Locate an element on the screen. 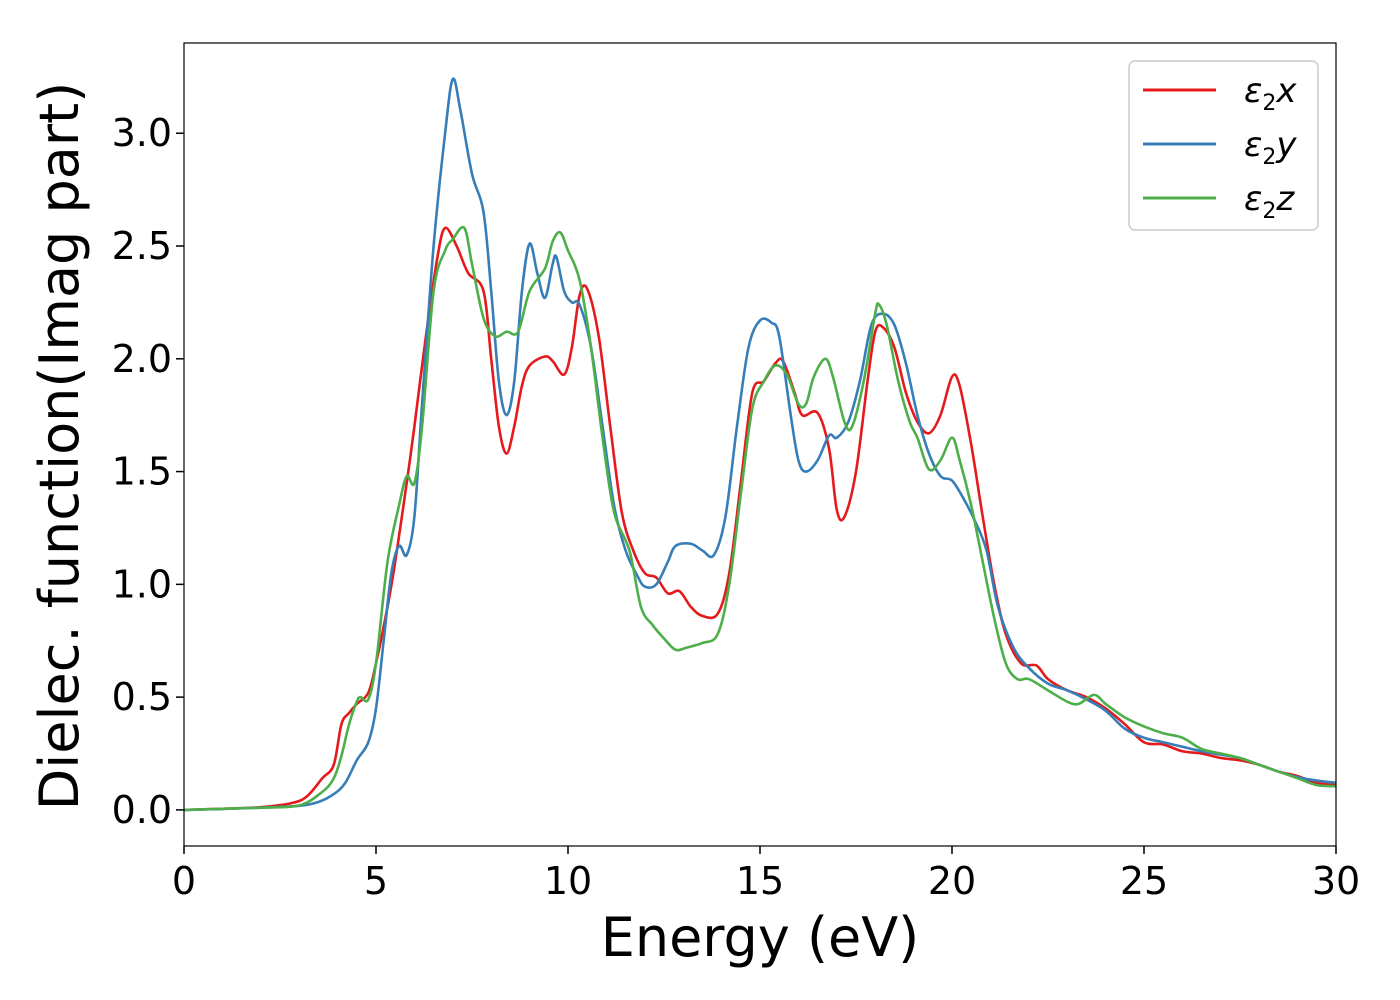  x-tick-label: 30 is located at coordinates (1336, 881).